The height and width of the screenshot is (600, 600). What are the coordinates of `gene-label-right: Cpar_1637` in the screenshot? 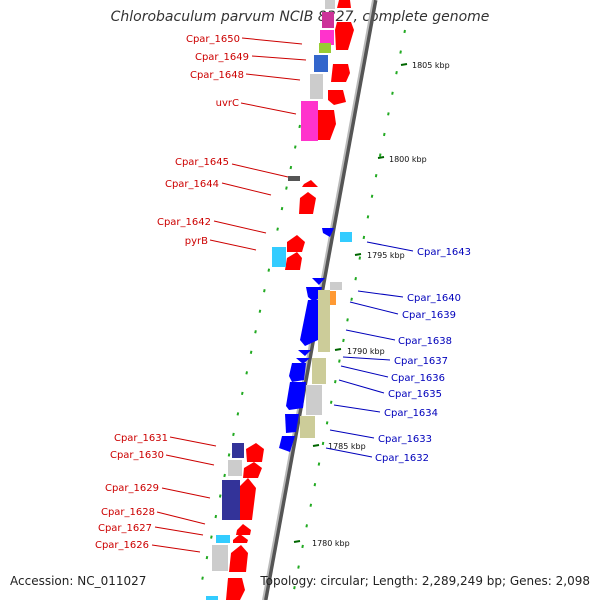 It's located at (421, 361).